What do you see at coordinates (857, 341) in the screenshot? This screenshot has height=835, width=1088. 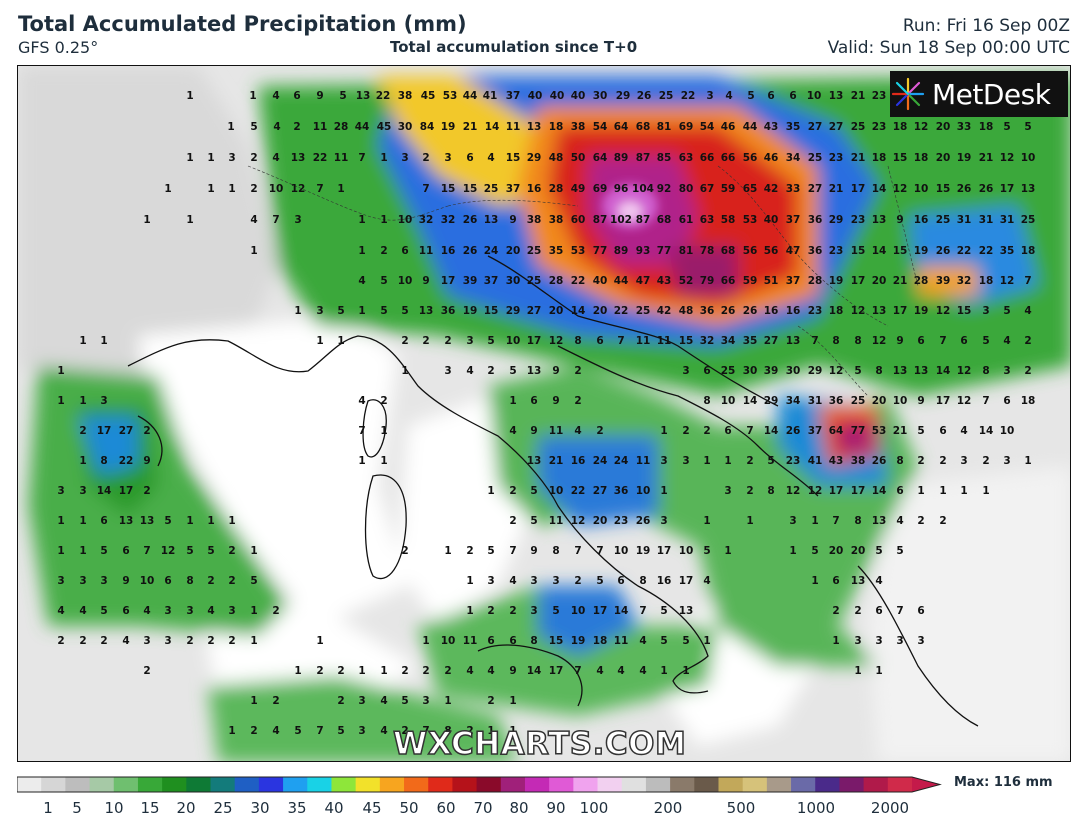 I see `precip-value: 8` at bounding box center [857, 341].